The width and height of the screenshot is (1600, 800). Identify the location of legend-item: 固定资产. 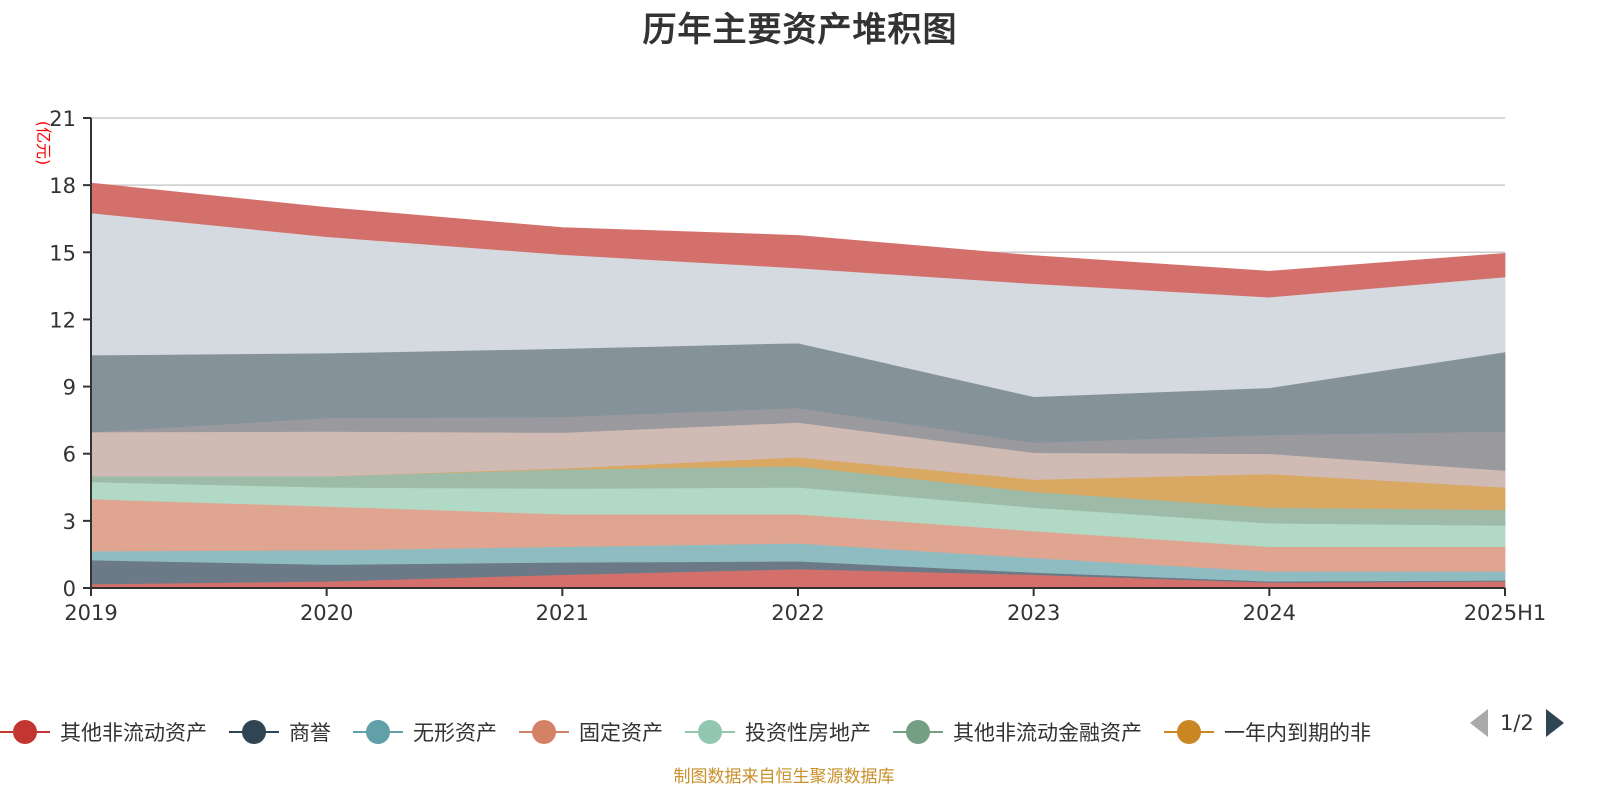
(591, 732).